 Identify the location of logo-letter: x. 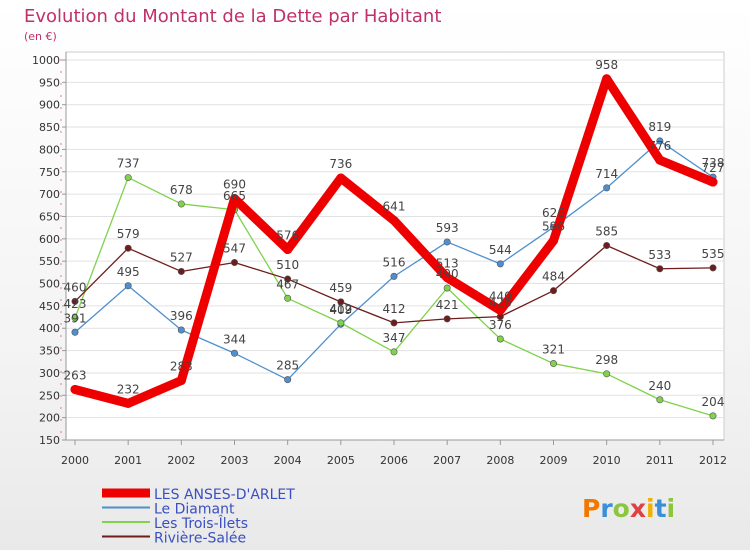
(638, 508).